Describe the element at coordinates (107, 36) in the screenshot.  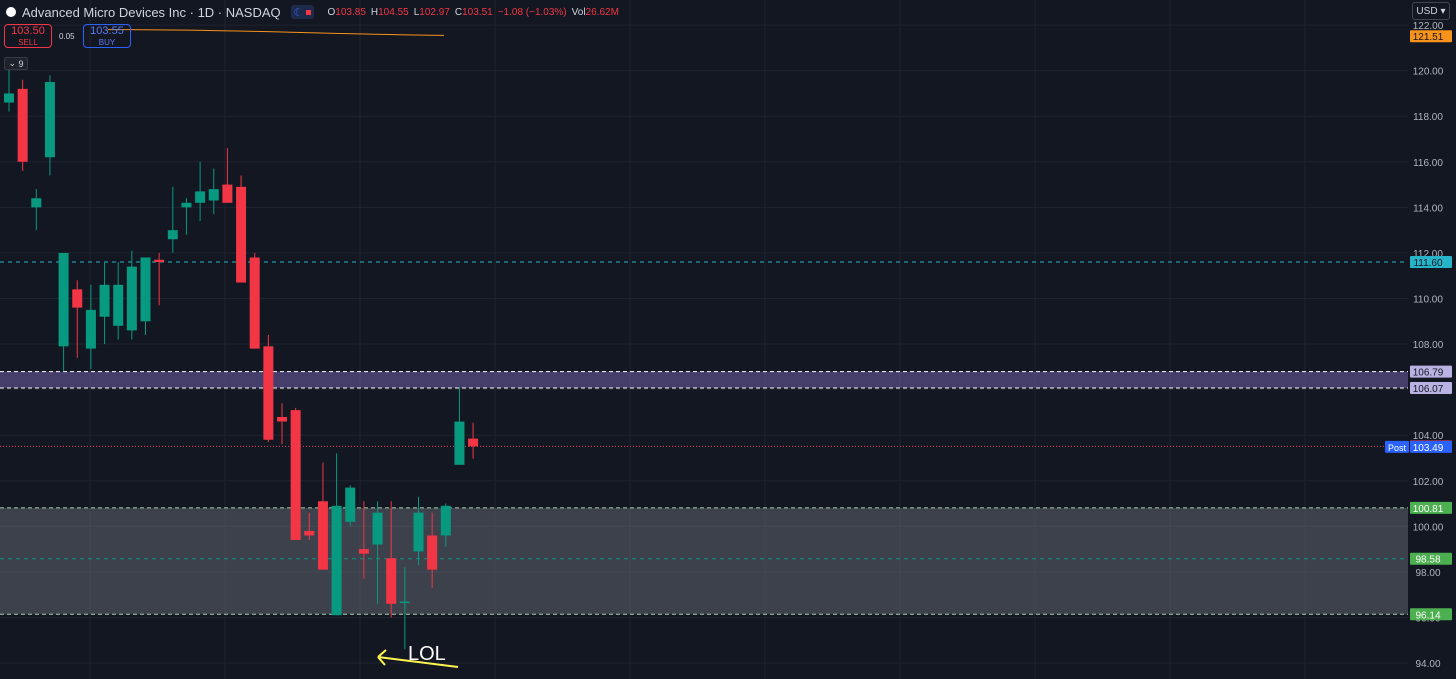
I see `buy-button: 103.55 BUY` at that location.